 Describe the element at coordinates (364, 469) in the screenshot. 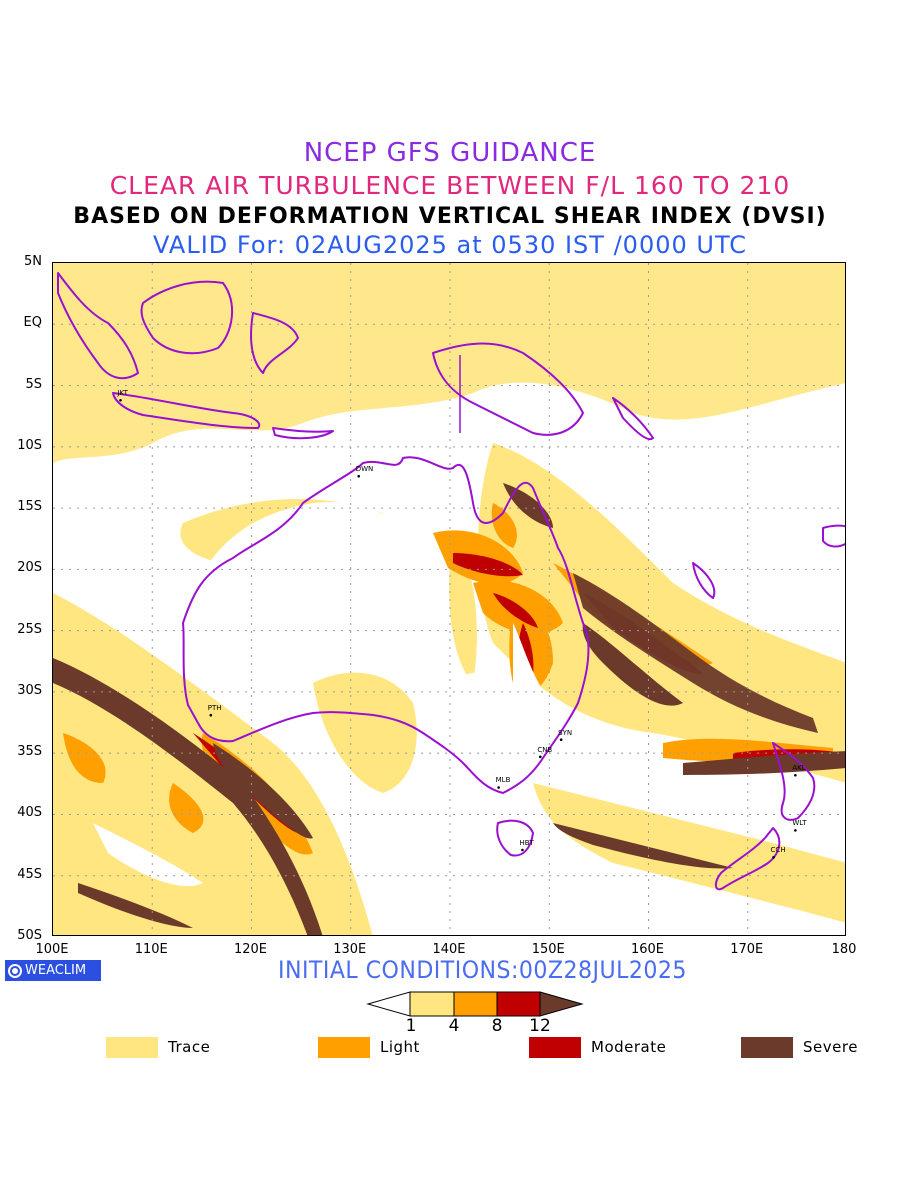

I see `city-label: DWN` at that location.